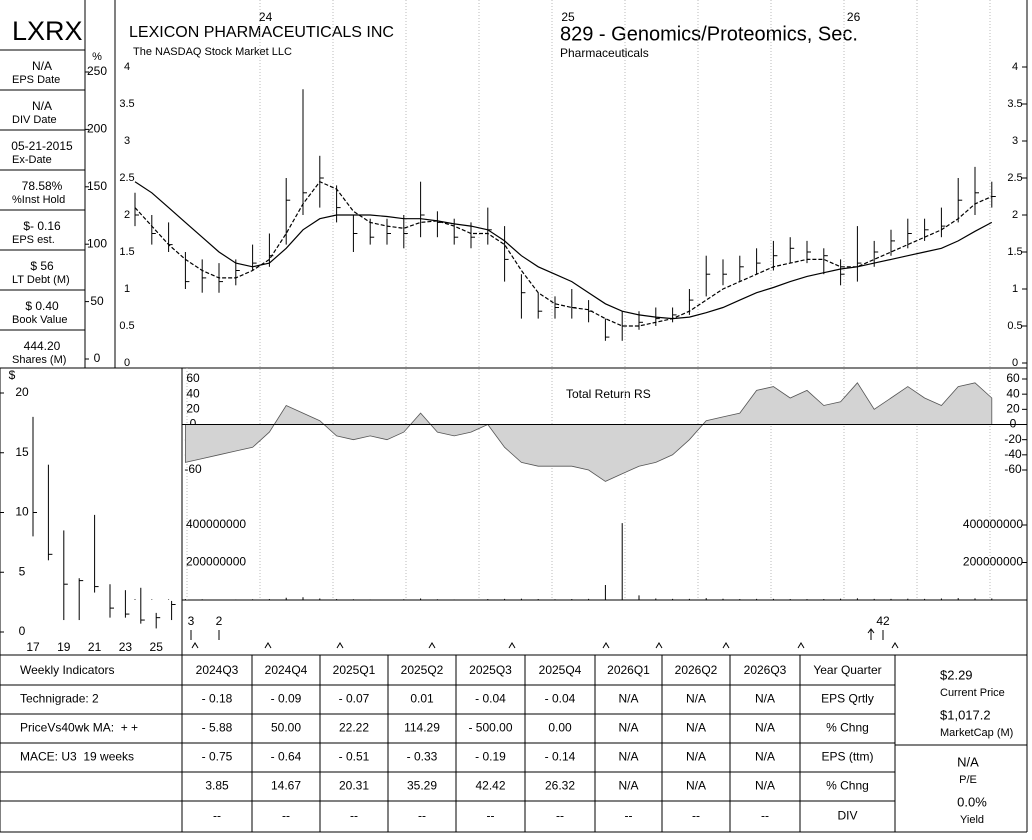 The image size is (1032, 840). Describe the element at coordinates (993, 524) in the screenshot. I see `y-tick-label: 400000000` at that location.